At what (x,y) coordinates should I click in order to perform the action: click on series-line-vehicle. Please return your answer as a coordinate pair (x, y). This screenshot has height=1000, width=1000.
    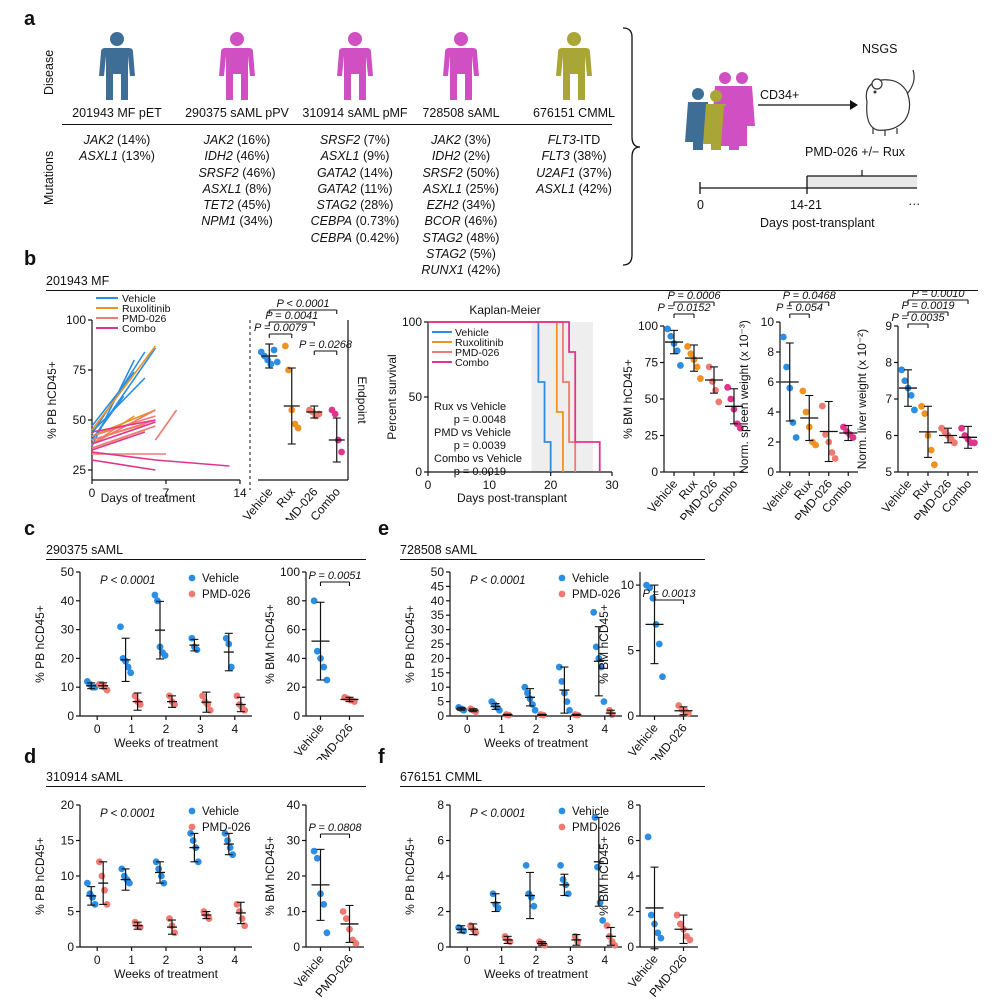
    Looking at the image, I should click on (118, 405).